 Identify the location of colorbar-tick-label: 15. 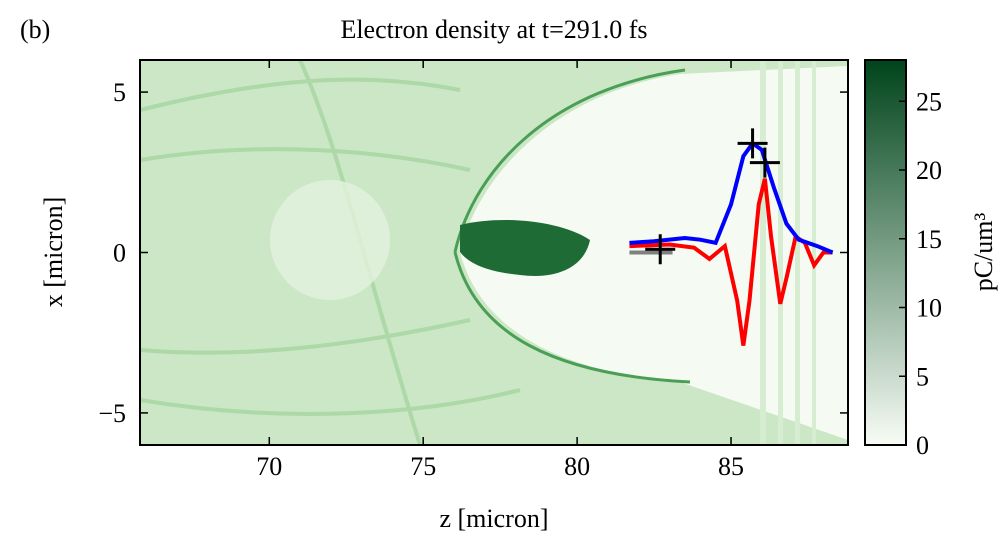
(929, 239).